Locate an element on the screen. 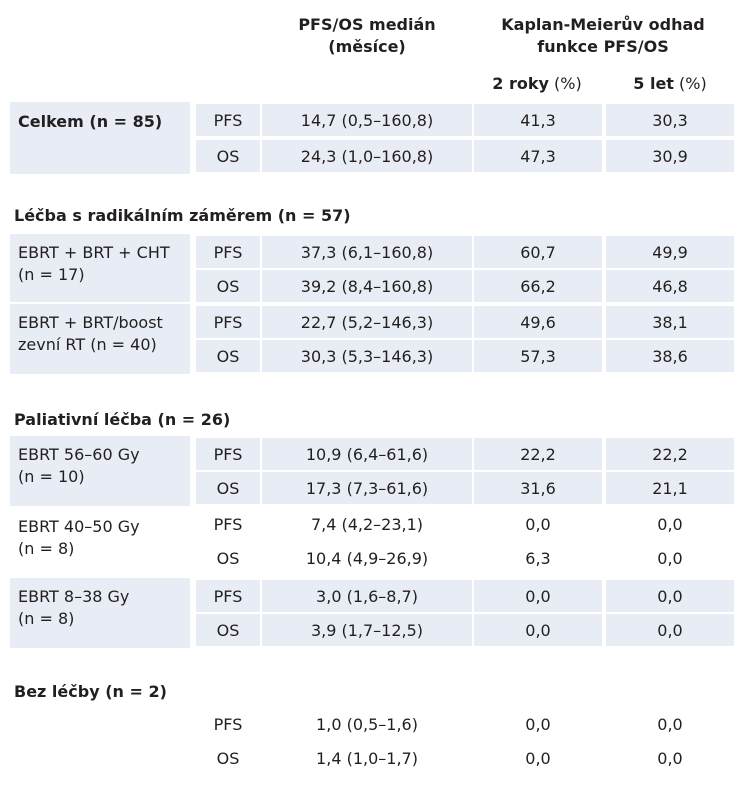 The image size is (736, 800). header-median-line1: PFS/OS medián is located at coordinates (367, 24).